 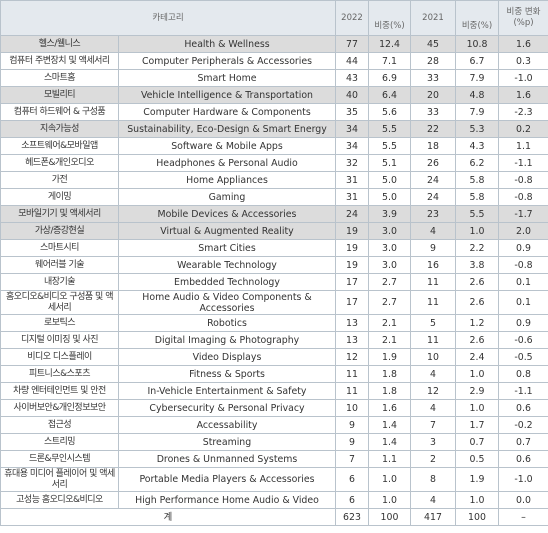 I want to click on category-en: Gaming, so click(x=227, y=197).